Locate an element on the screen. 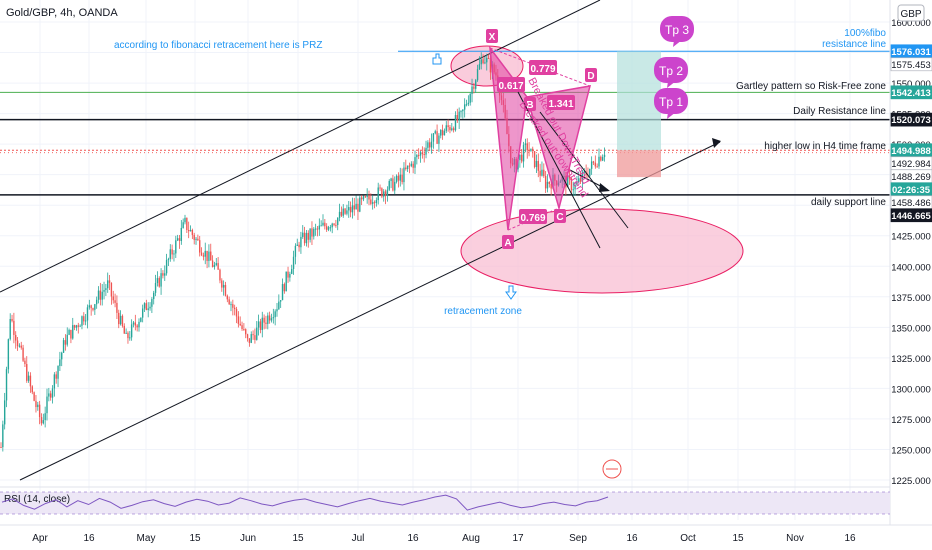  time-tick-label: 17 is located at coordinates (518, 538).